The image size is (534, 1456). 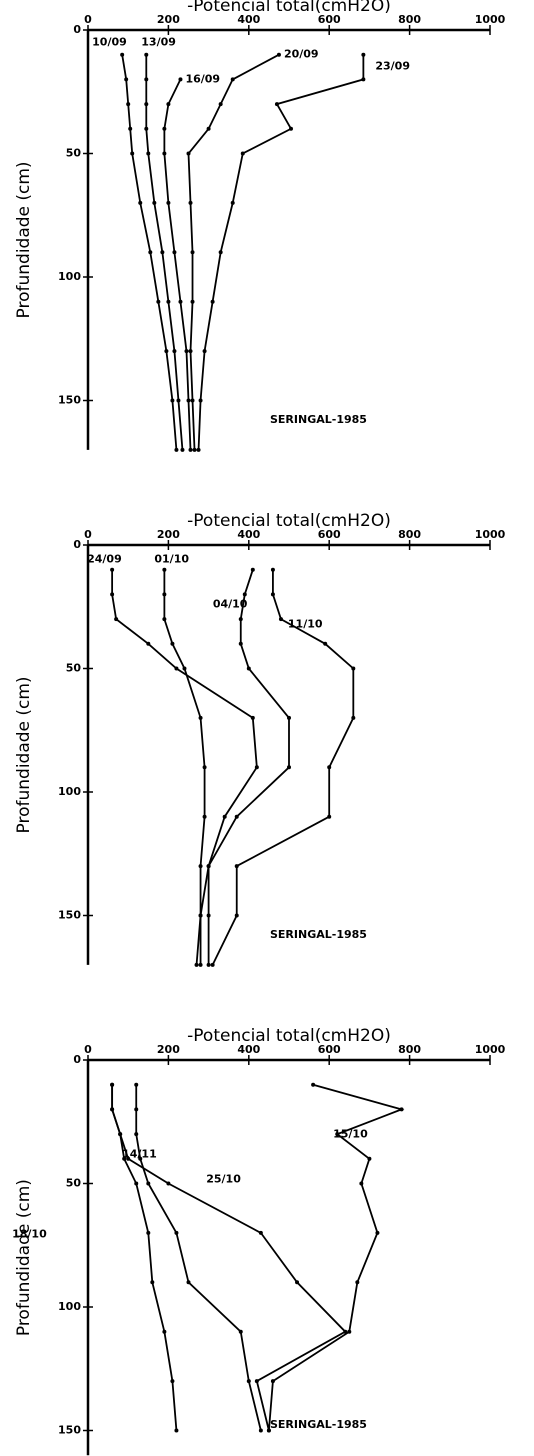 What do you see at coordinates (104, 559) in the screenshot?
I see `series-label: 24/09` at bounding box center [104, 559].